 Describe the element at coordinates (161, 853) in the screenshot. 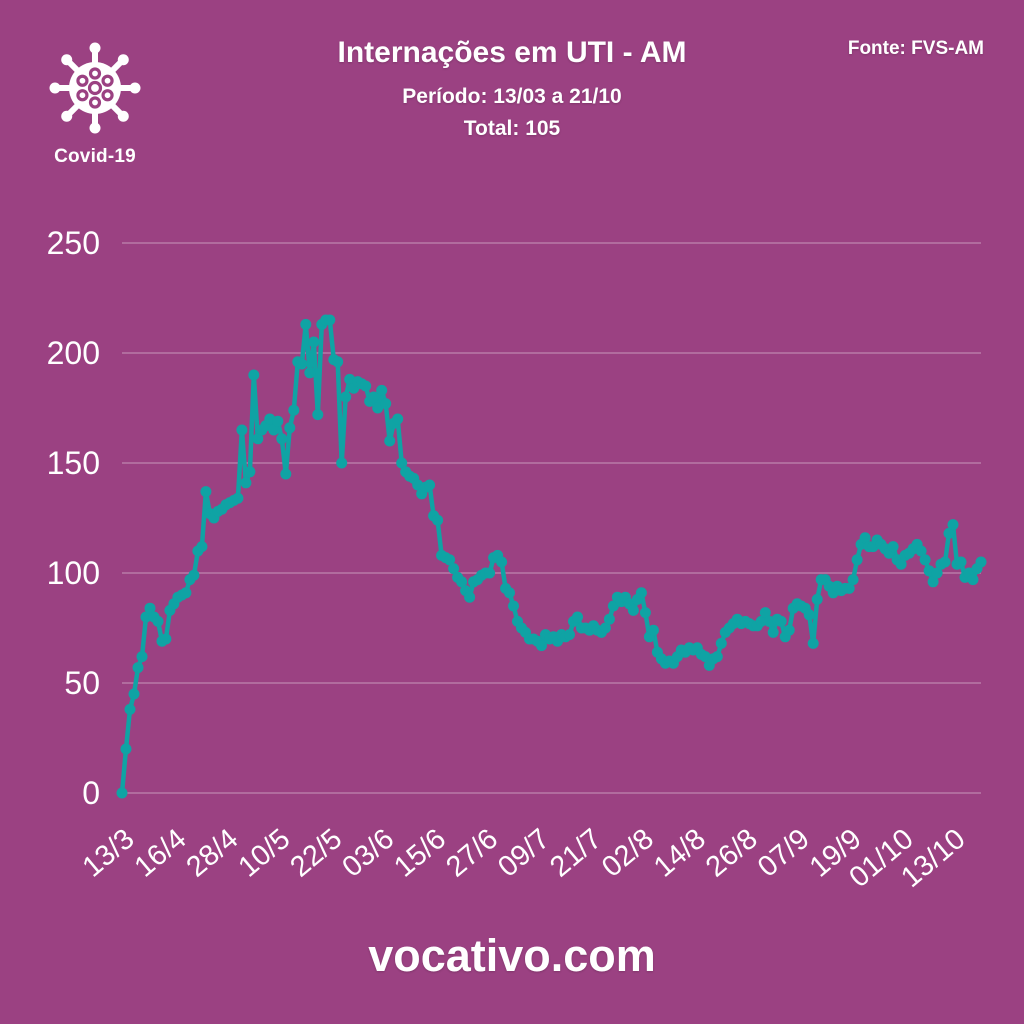

I see `svg-text: 16/4` at that location.